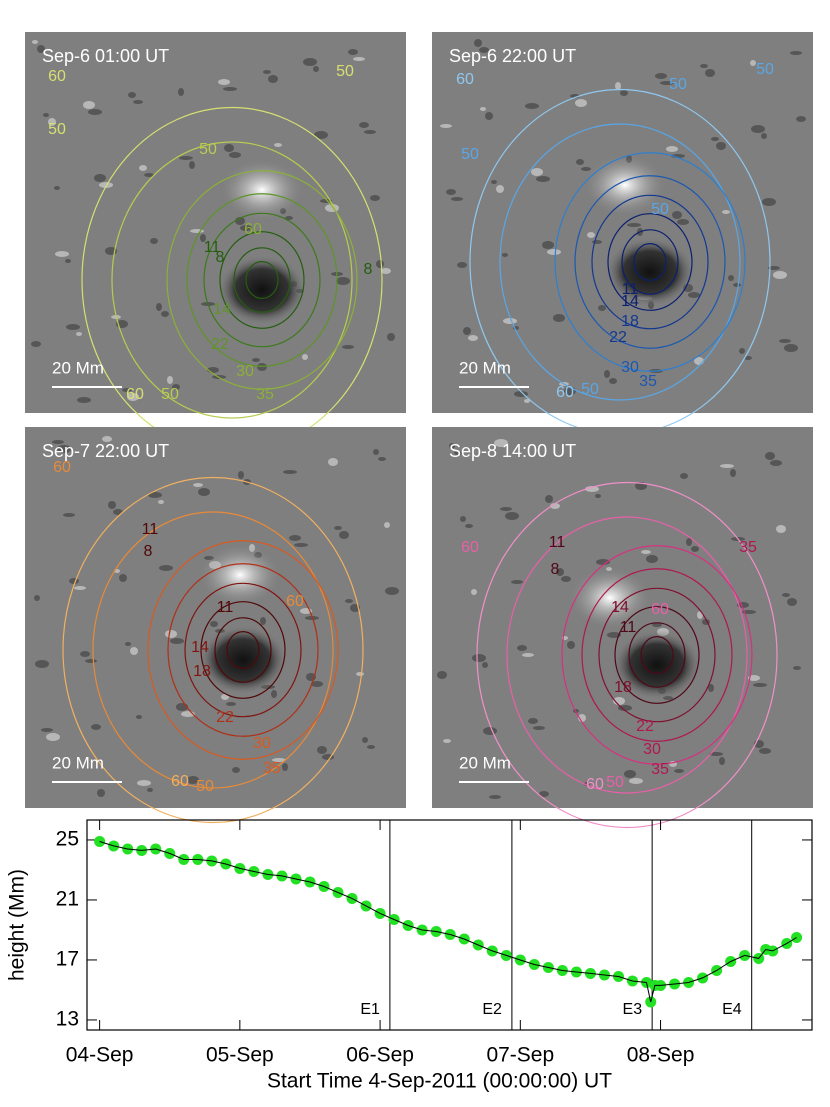 Image resolution: width=830 pixels, height=1107 pixels. Describe the element at coordinates (797, 937) in the screenshot. I see `data-point` at that location.